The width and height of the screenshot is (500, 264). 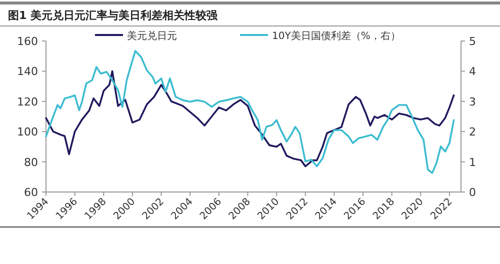 What do you see at coordinates (472, 132) in the screenshot?
I see `y2-tick-label: 2` at bounding box center [472, 132].